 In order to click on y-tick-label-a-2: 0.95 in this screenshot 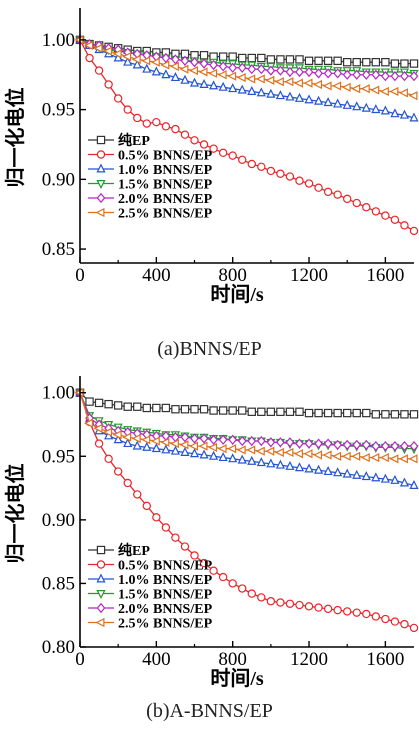, I will do `click(58, 110)`.